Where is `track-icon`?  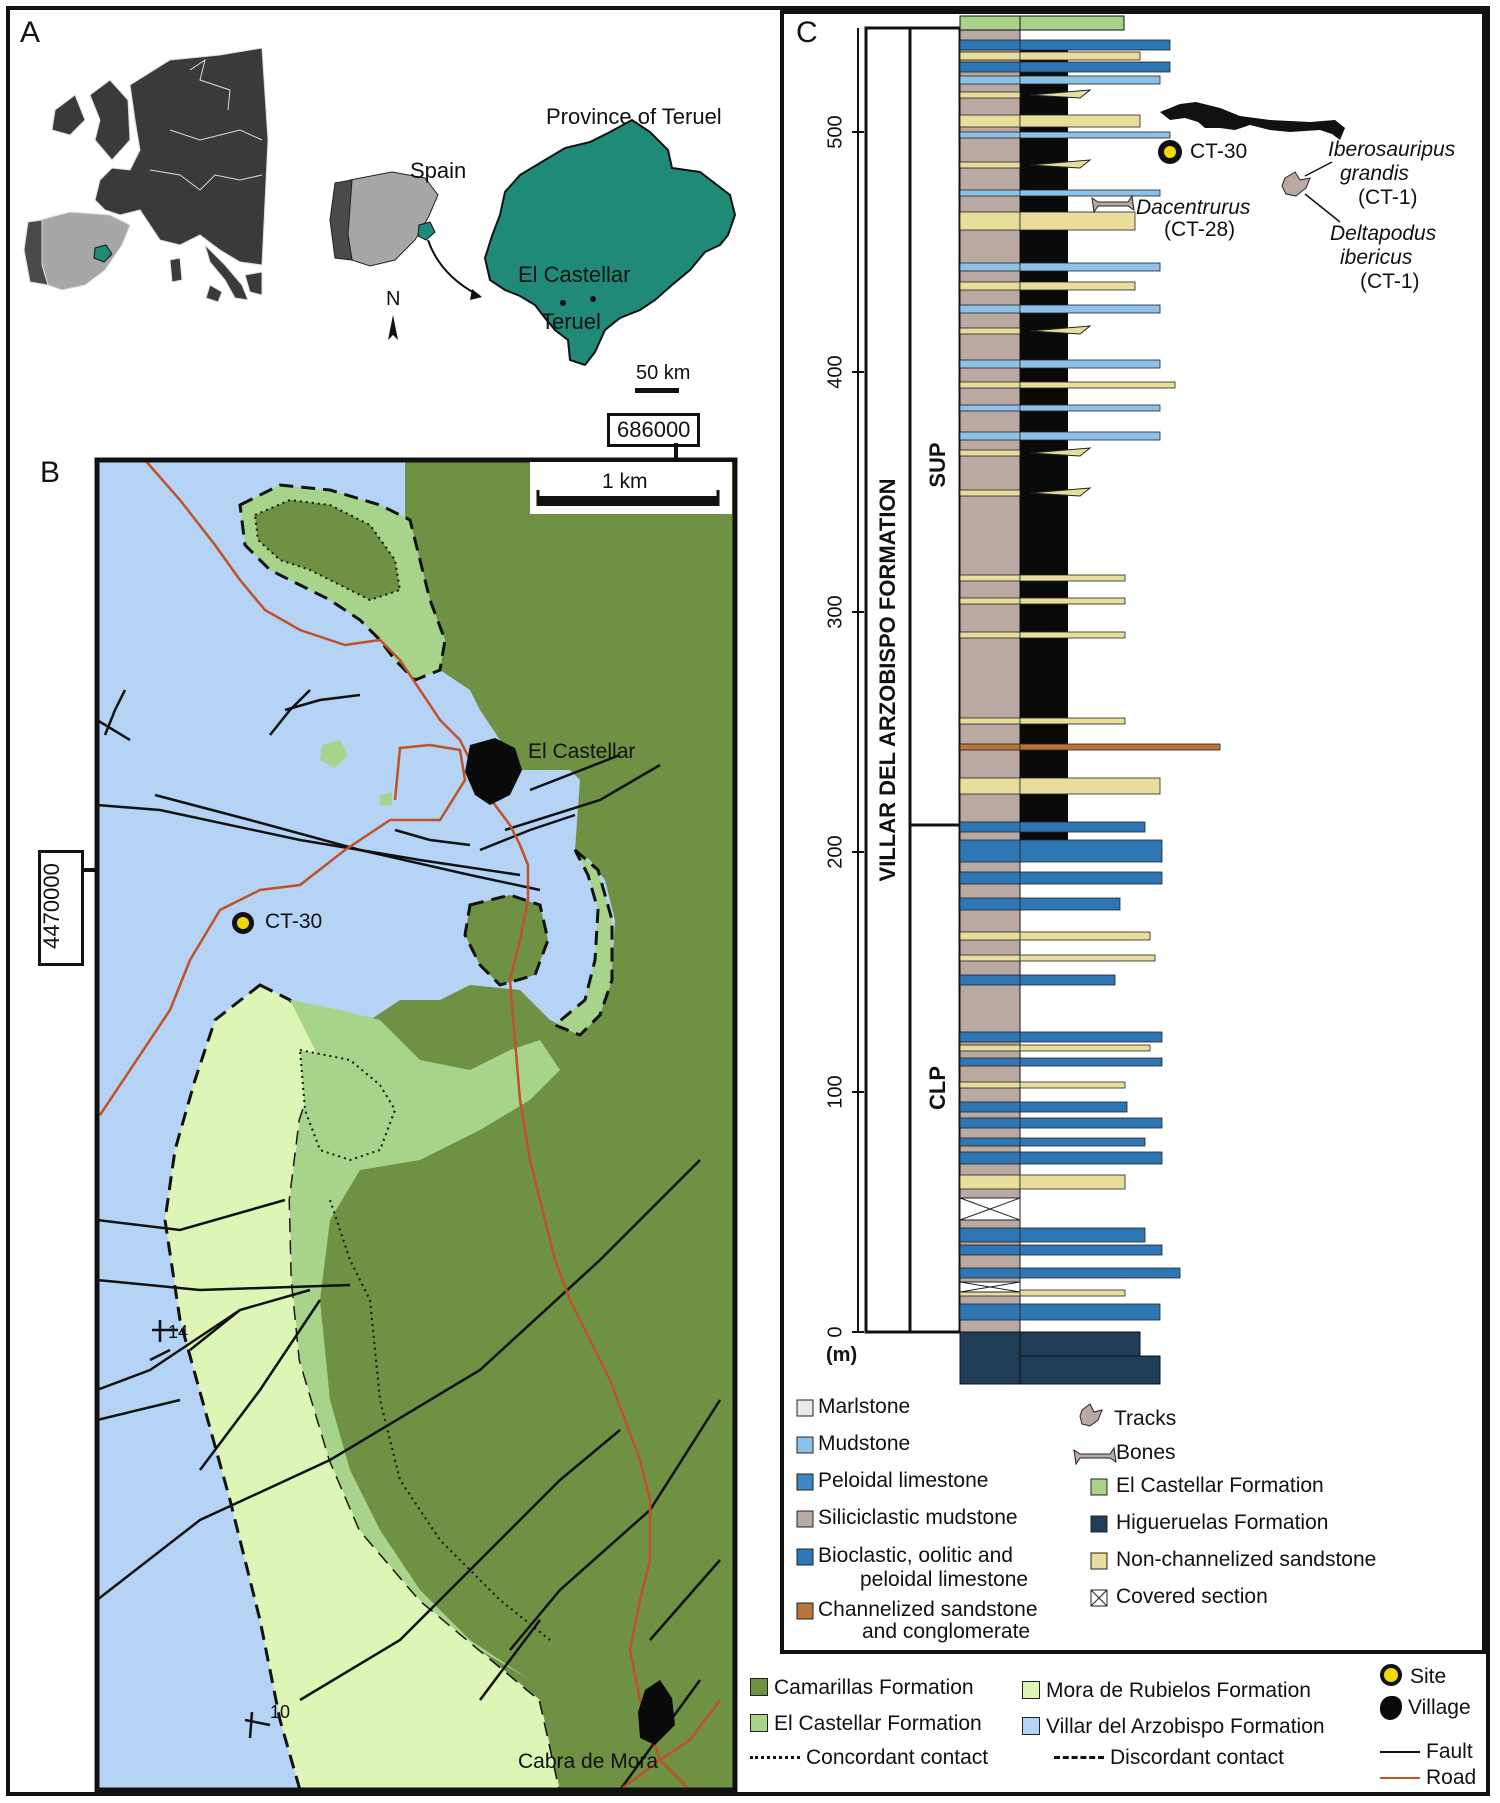
track-icon is located at coordinates (1296, 184).